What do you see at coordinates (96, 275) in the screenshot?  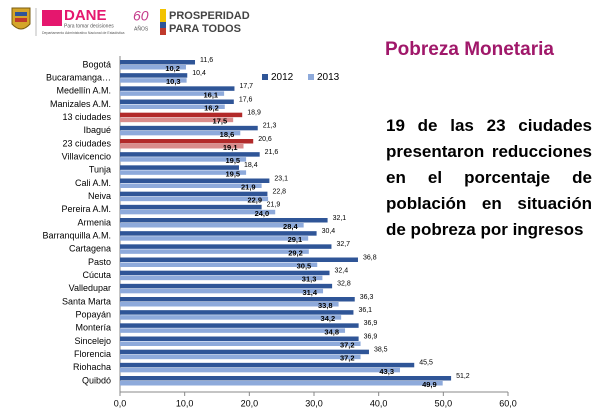 I see `y-tick-label: Cúcuta` at bounding box center [96, 275].